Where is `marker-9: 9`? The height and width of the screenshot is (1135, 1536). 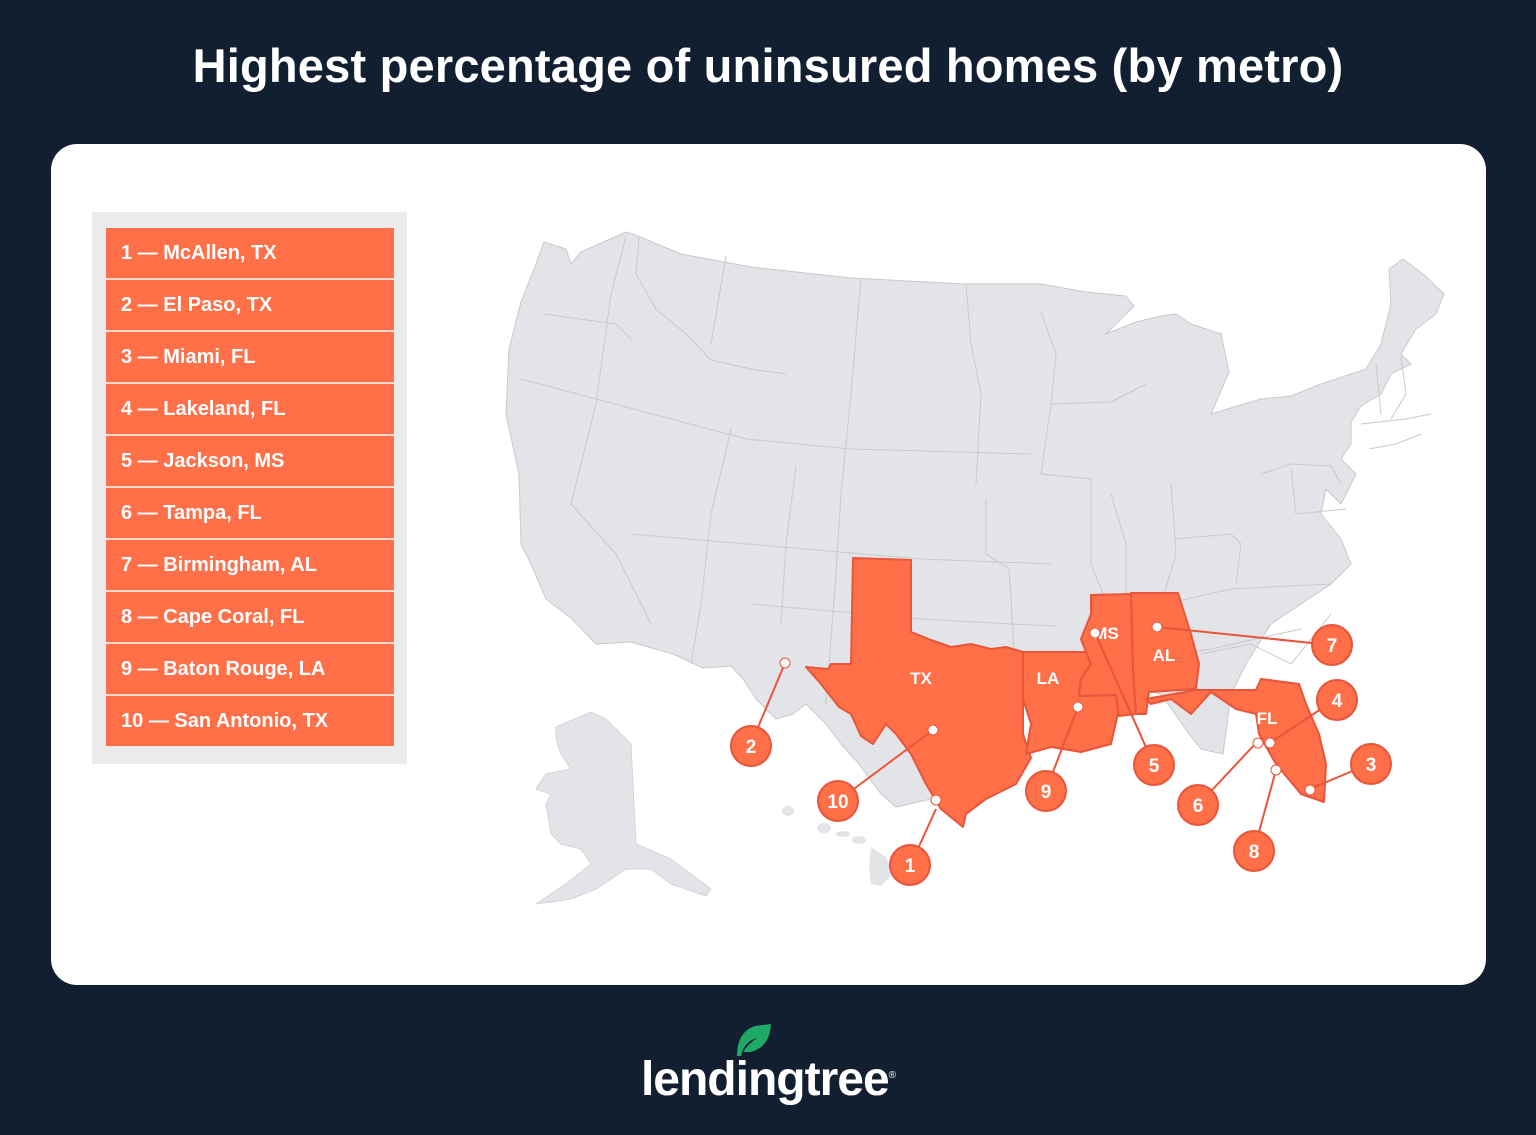
marker-9: 9 is located at coordinates (1046, 791).